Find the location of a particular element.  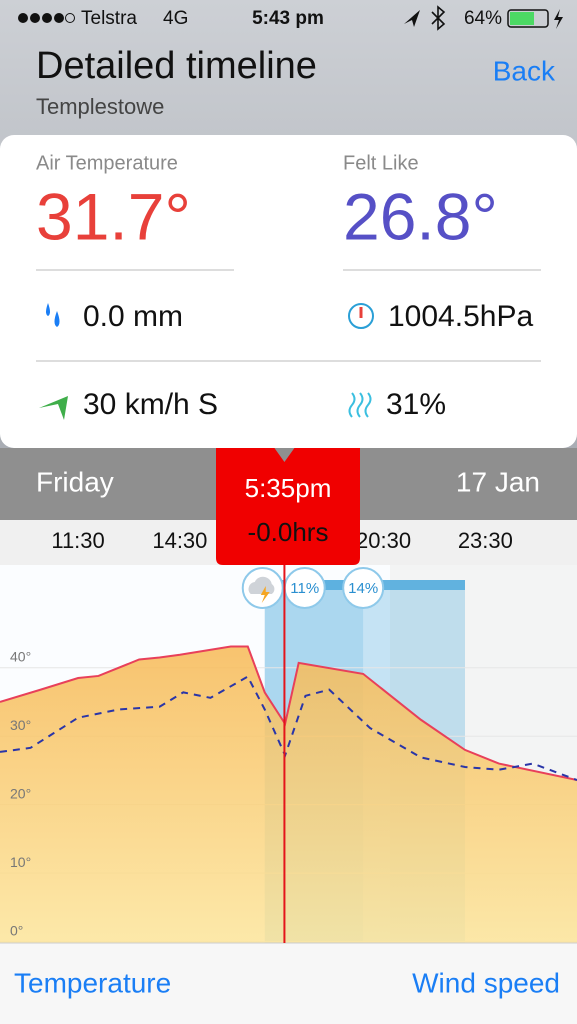

wind-icon is located at coordinates (53, 408).